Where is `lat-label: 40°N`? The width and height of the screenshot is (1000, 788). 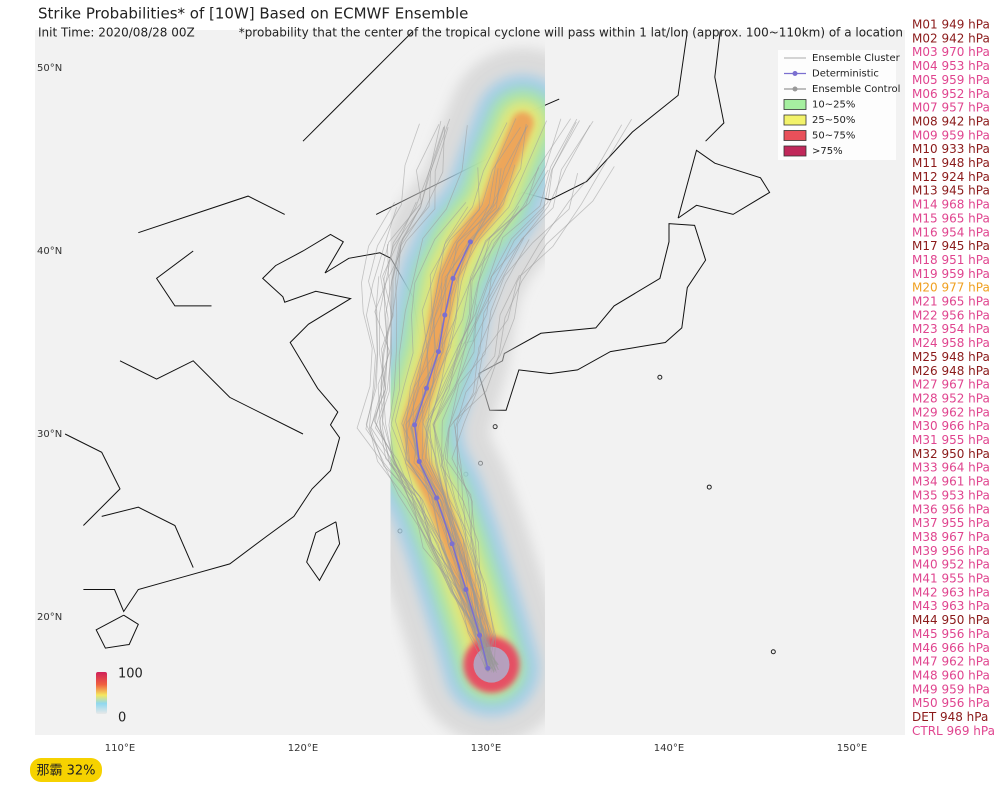
lat-label: 40°N is located at coordinates (49, 251).